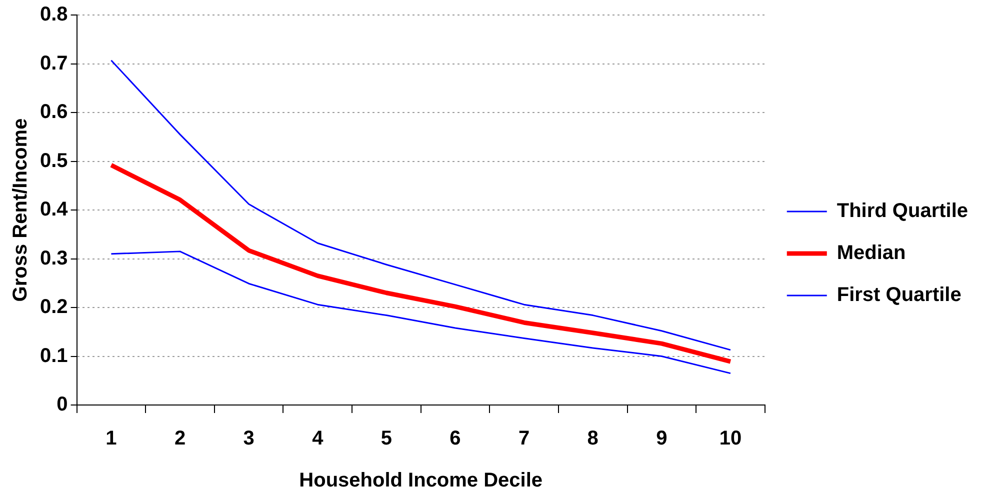  What do you see at coordinates (54, 307) in the screenshot?
I see `y-tick-label: 0.2` at bounding box center [54, 307].